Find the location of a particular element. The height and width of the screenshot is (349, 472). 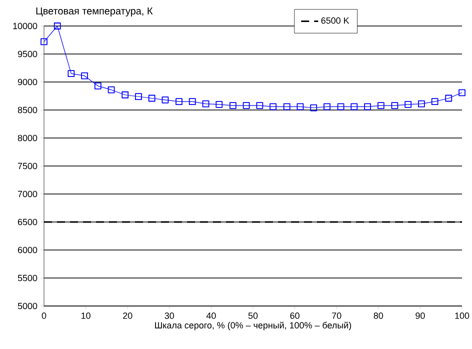

x-axis-title: Шкала серого, % (0% – черный, 100% – белый) is located at coordinates (253, 326).